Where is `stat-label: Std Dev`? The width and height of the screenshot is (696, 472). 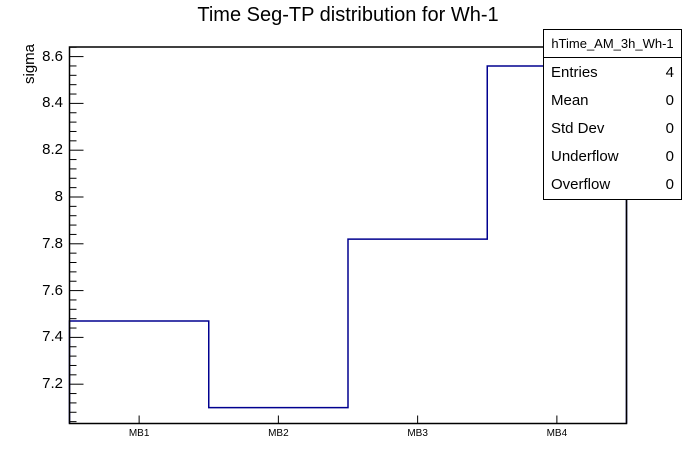 stat-label: Std Dev is located at coordinates (578, 128).